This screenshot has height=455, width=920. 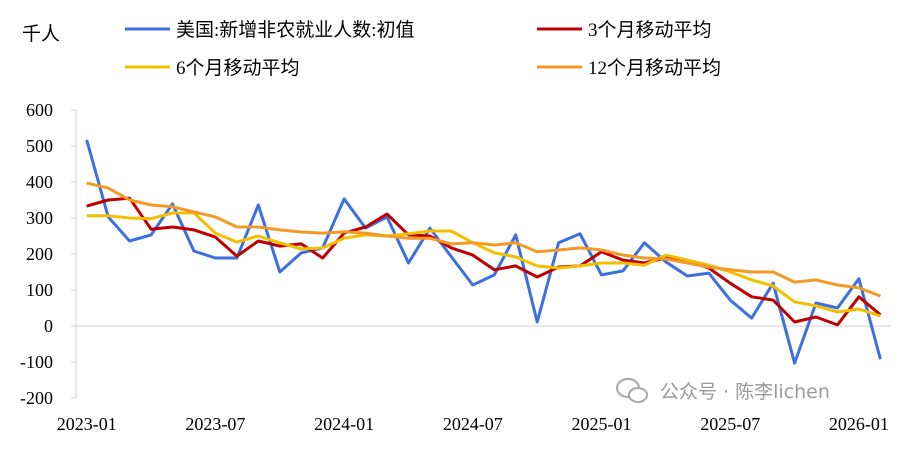 What do you see at coordinates (650, 30) in the screenshot?
I see `legend-label: 3个月移动平均` at bounding box center [650, 30].